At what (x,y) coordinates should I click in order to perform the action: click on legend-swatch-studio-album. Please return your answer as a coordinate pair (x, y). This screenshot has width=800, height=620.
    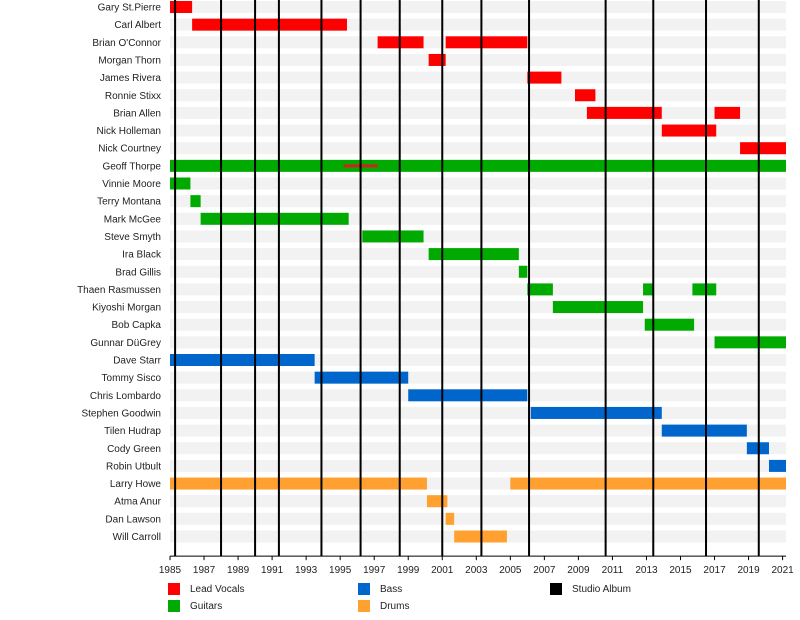
    Looking at the image, I should click on (556, 589).